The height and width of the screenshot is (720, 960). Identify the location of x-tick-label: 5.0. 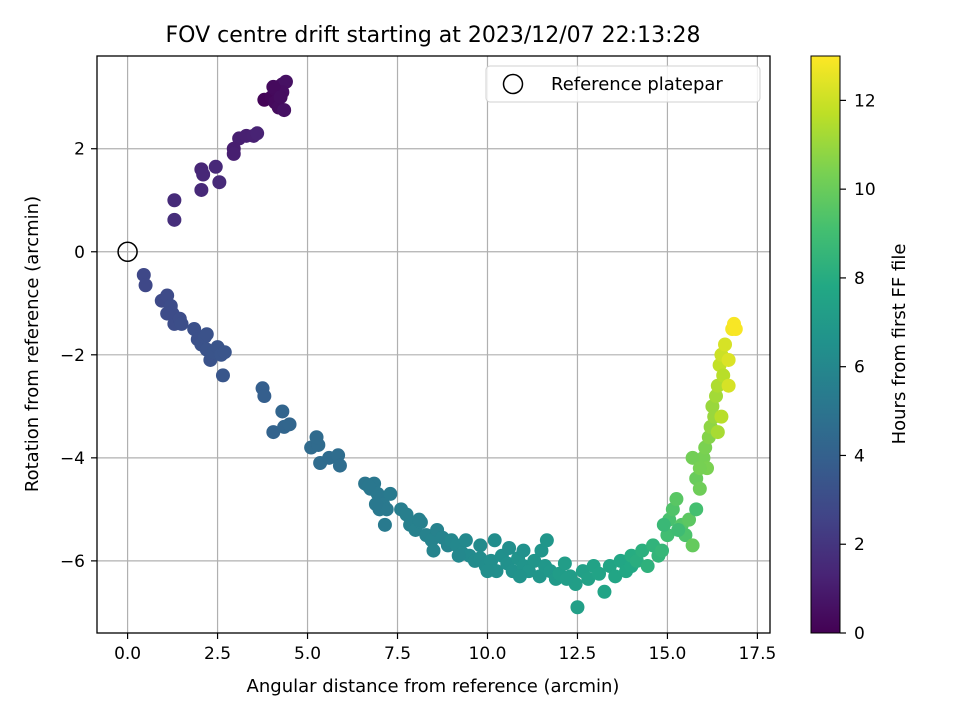
(307, 654).